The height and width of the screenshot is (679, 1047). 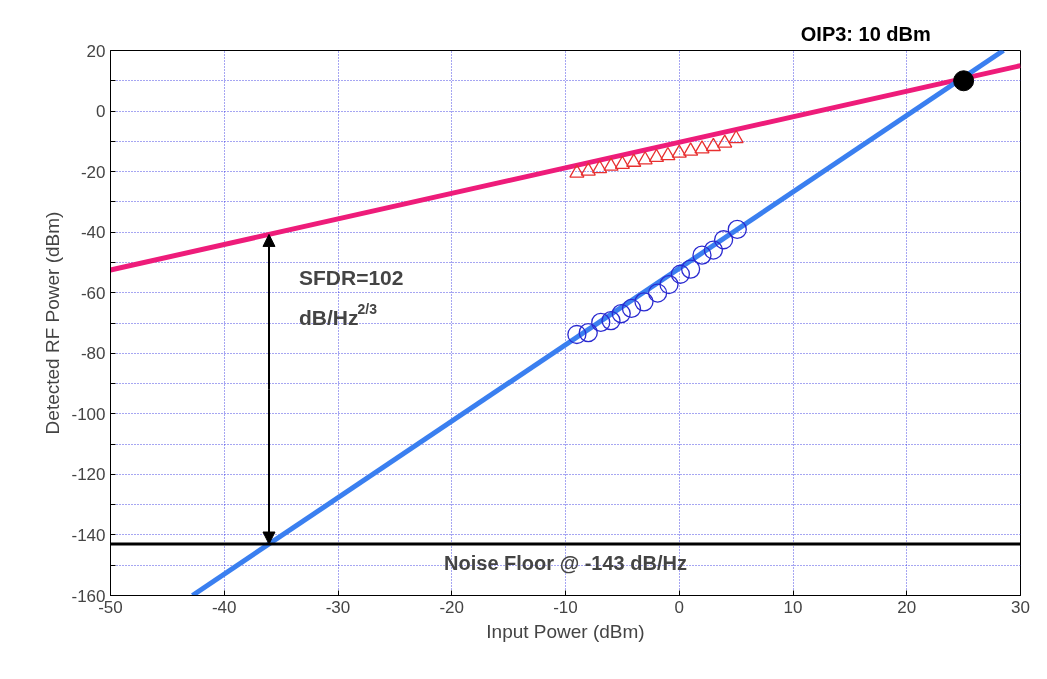 I want to click on y-tick-label: -100, so click(x=88, y=414).